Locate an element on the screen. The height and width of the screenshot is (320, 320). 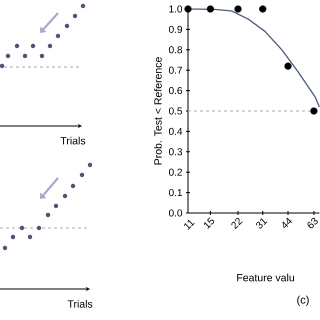
y-tick-label: 0.4 is located at coordinates (175, 131).